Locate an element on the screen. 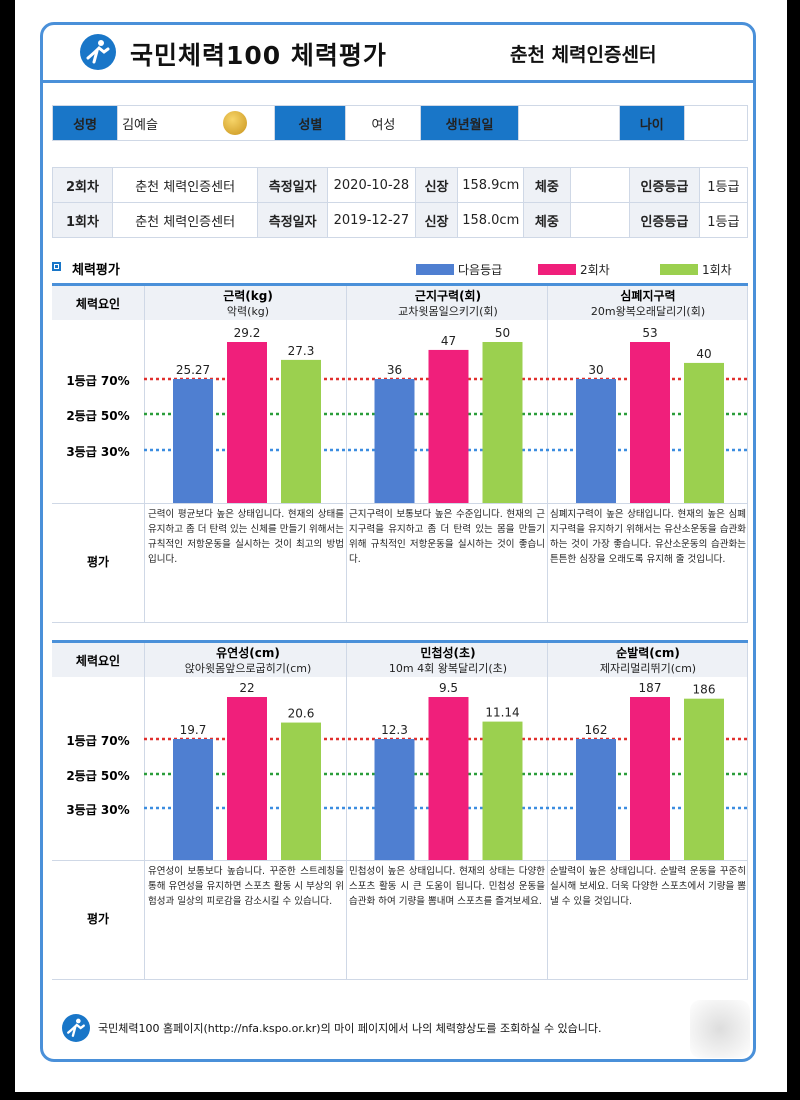 Image resolution: width=800 pixels, height=1100 pixels. person-info-table: 성명 김예슬 성별 여성 생년월일 나이 is located at coordinates (400, 123).